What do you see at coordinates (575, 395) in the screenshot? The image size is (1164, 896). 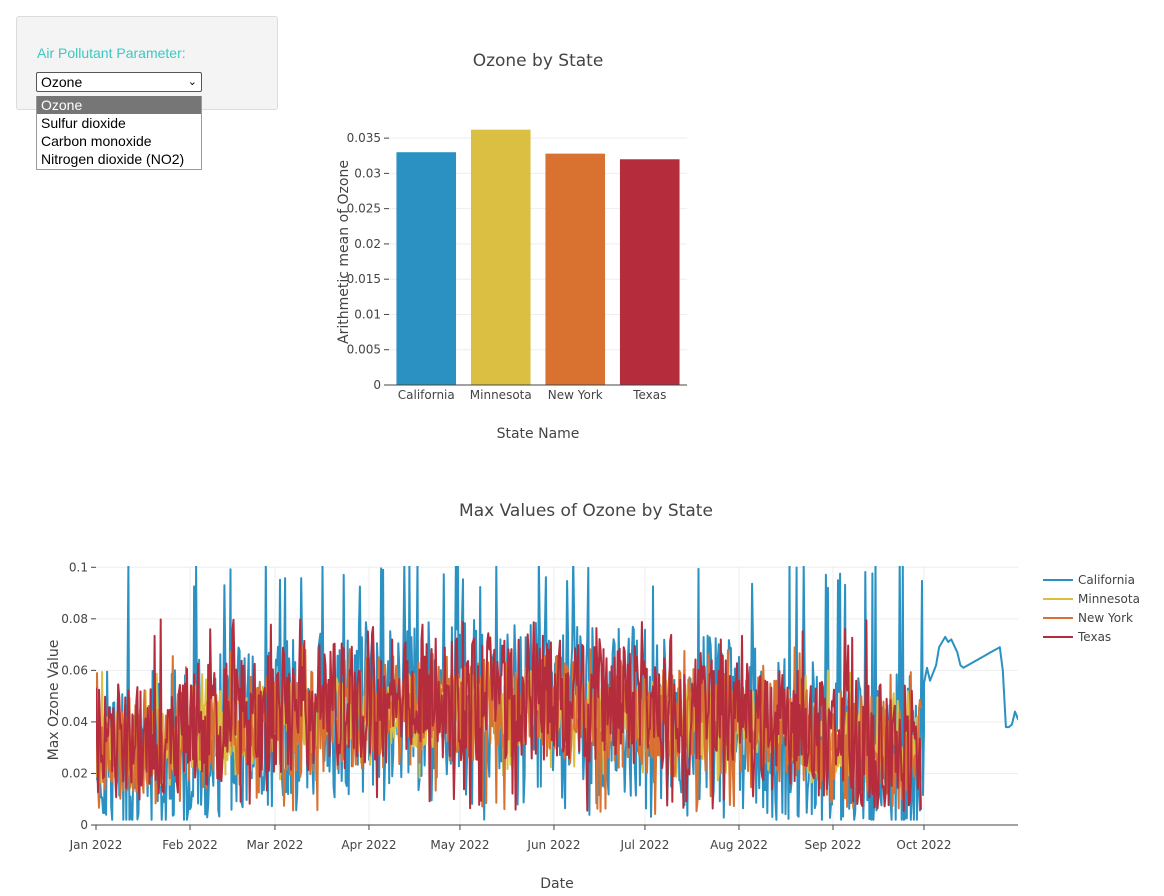 I see `bar-x-tick-label: New York` at bounding box center [575, 395].